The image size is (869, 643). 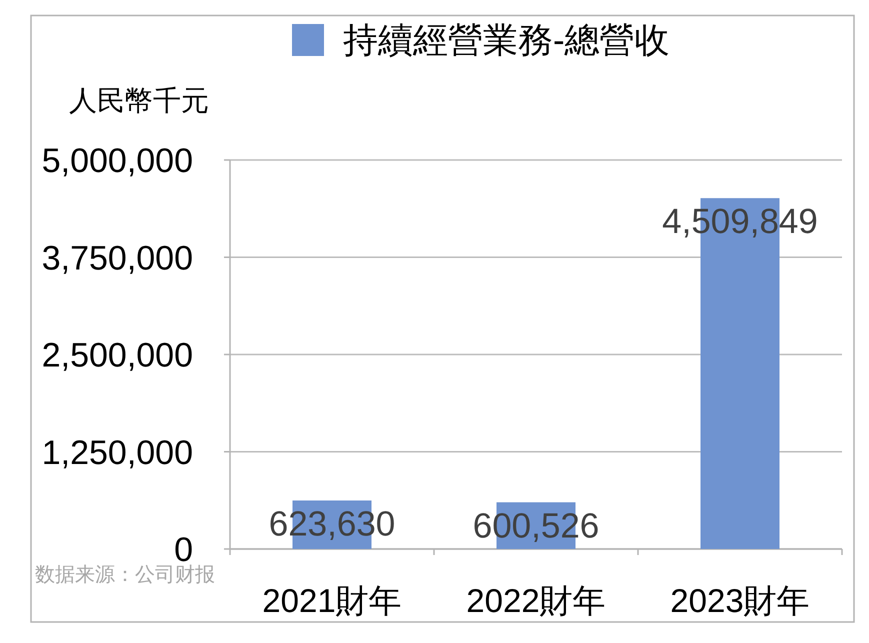 I want to click on y-tick-label: 5,000,000, so click(x=117, y=161).